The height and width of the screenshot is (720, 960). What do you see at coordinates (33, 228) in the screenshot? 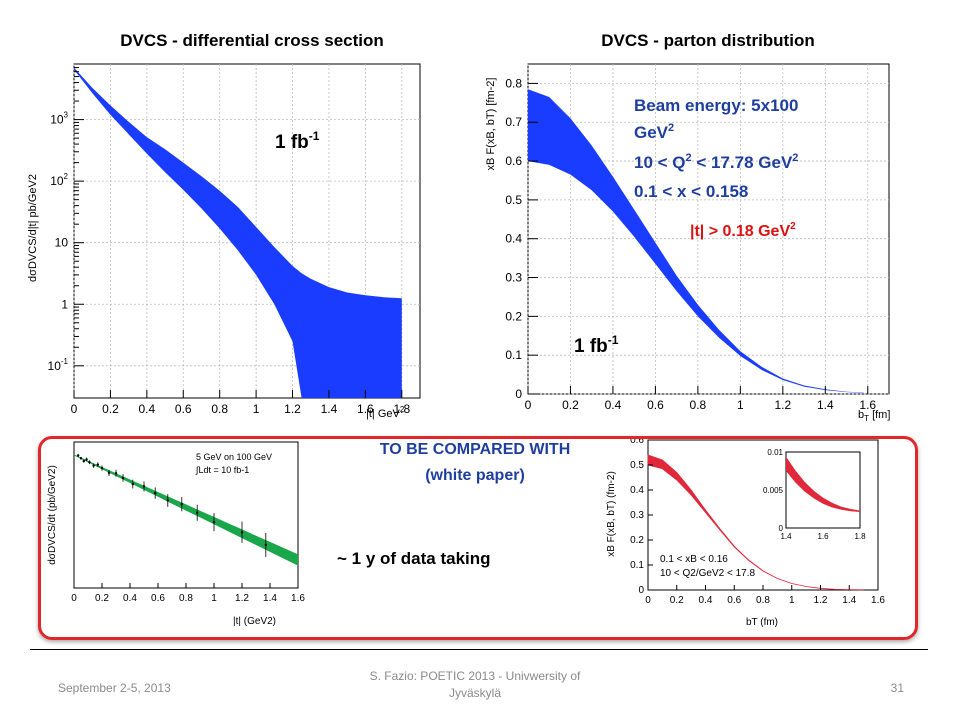
I see `cross-section-y-label: dσDVCS/d|t| pb/GeV2` at bounding box center [33, 228].